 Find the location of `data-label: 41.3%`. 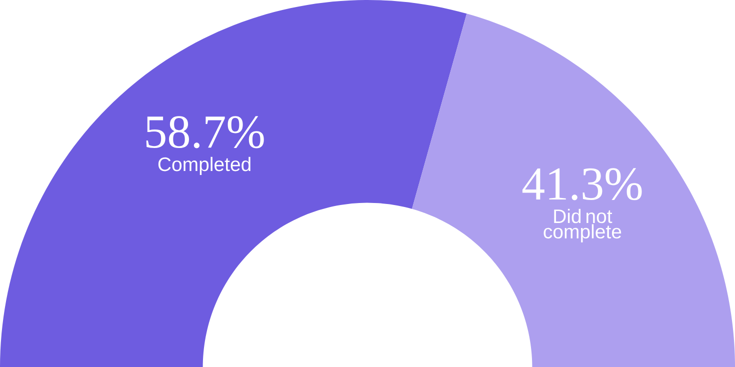

data-label: 41.3% is located at coordinates (582, 184).